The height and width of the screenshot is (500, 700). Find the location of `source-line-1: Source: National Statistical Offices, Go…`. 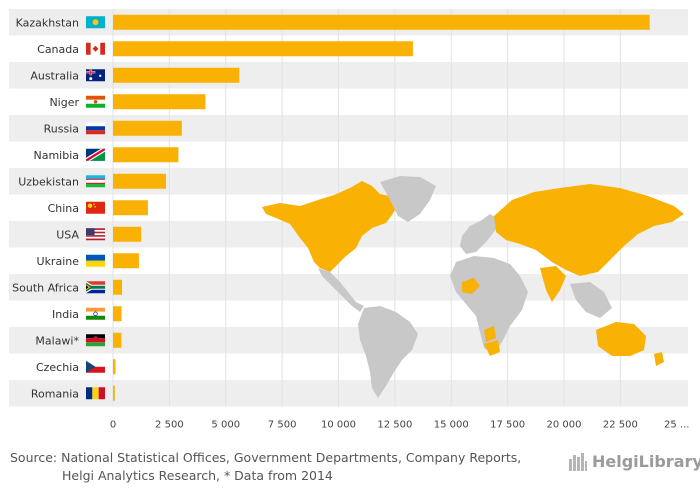

source-line-1: Source: National Statistical Offices, Go… is located at coordinates (266, 457).